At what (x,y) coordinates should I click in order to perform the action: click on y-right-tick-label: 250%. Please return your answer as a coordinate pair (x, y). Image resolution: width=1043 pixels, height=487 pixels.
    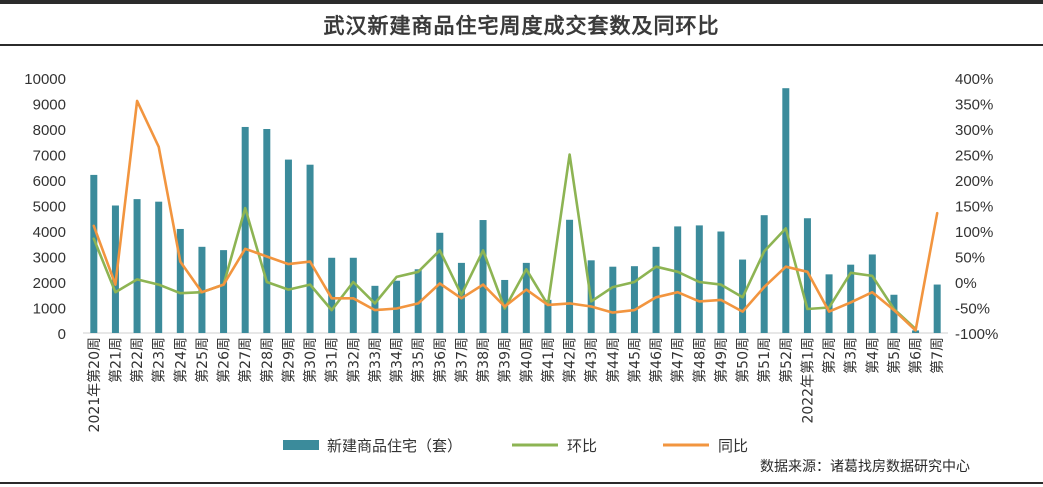
    Looking at the image, I should click on (974, 156).